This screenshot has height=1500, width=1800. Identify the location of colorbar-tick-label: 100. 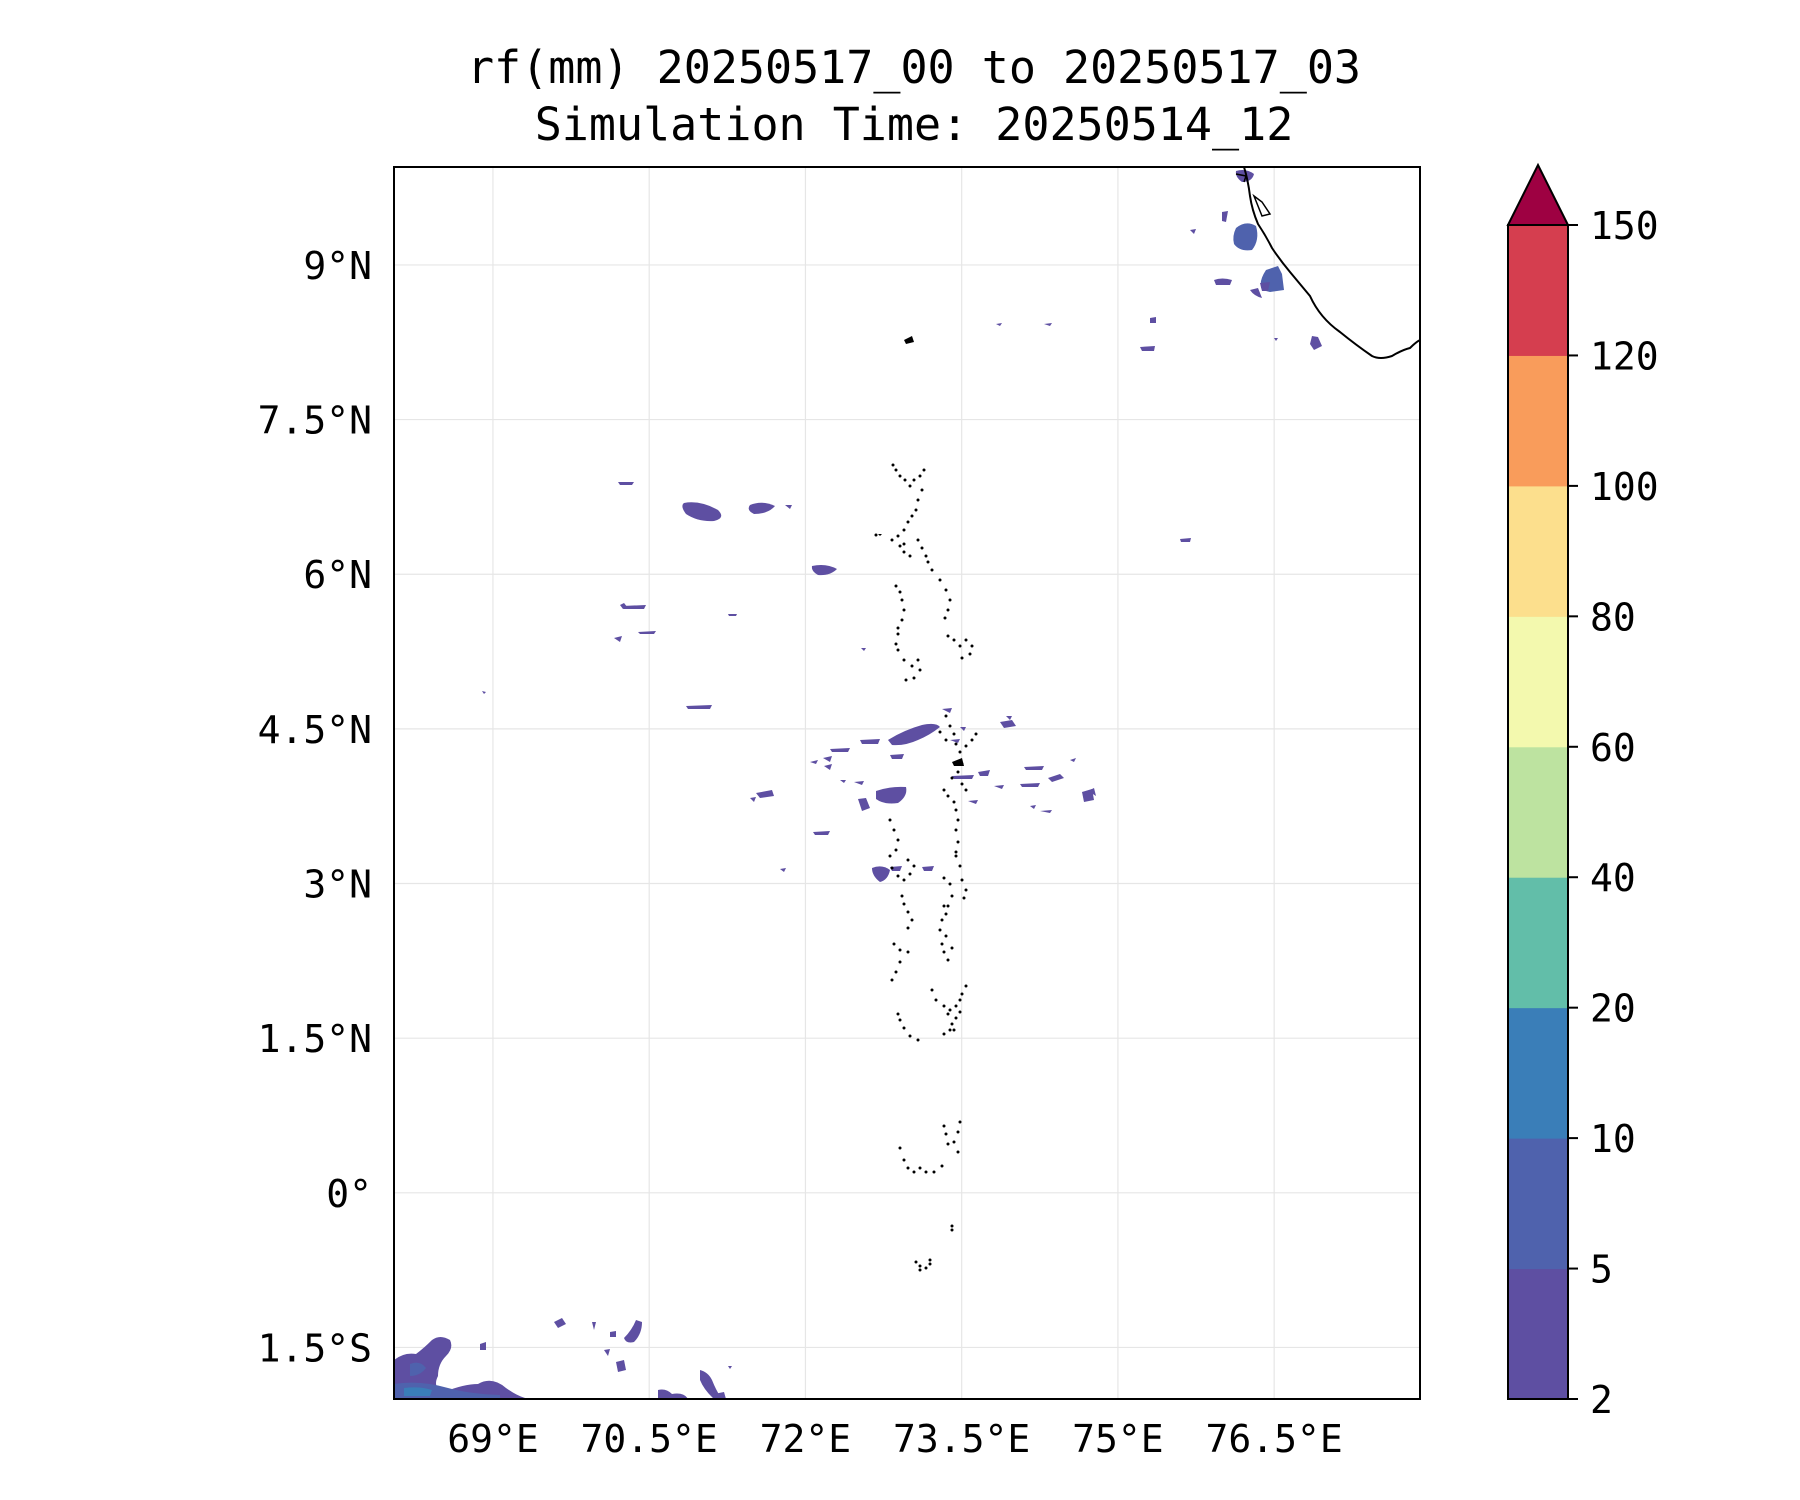
(1624, 487).